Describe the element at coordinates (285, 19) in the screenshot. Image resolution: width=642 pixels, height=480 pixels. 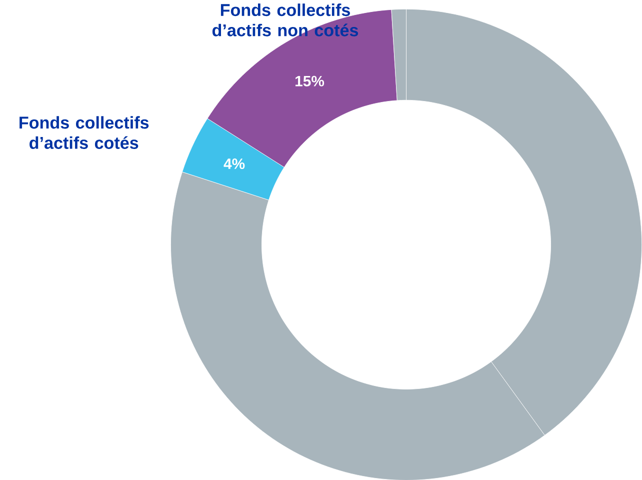
I see `slice-label: Fonds collectifs d’actifs non cotés` at that location.